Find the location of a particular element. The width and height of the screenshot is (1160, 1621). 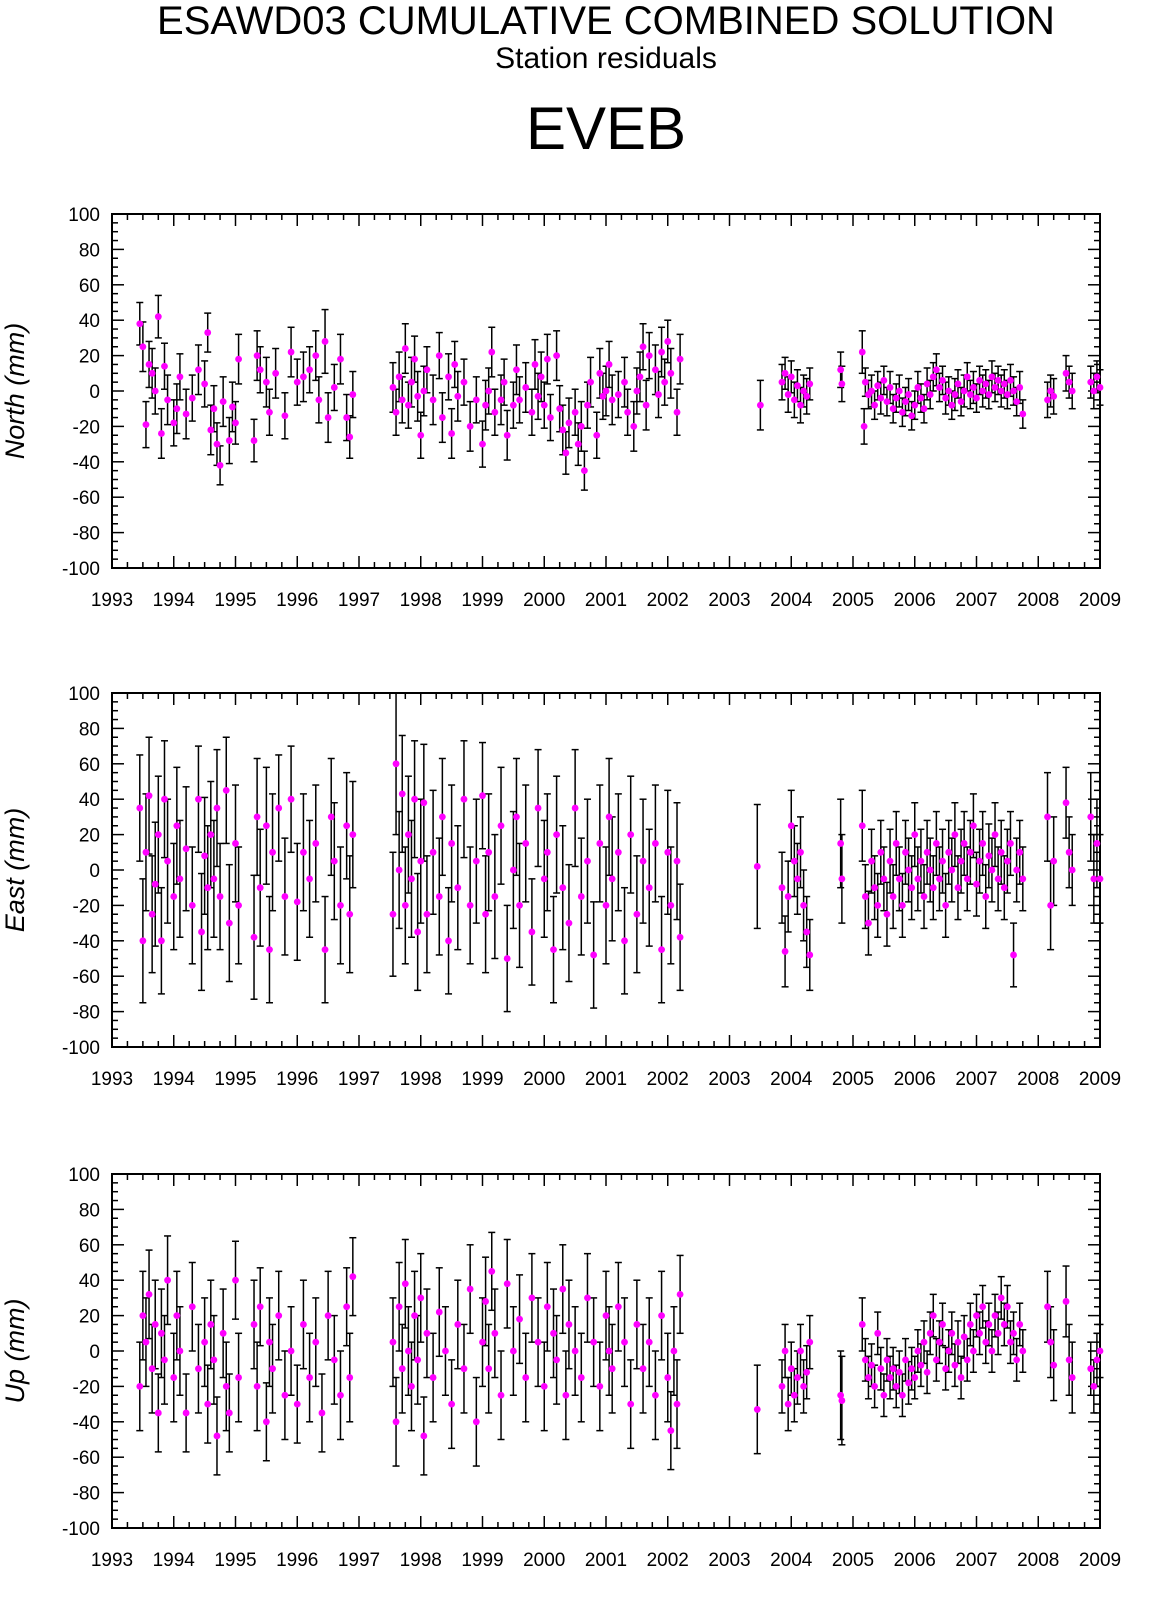

x-tick-label: 2001 is located at coordinates (606, 1079).